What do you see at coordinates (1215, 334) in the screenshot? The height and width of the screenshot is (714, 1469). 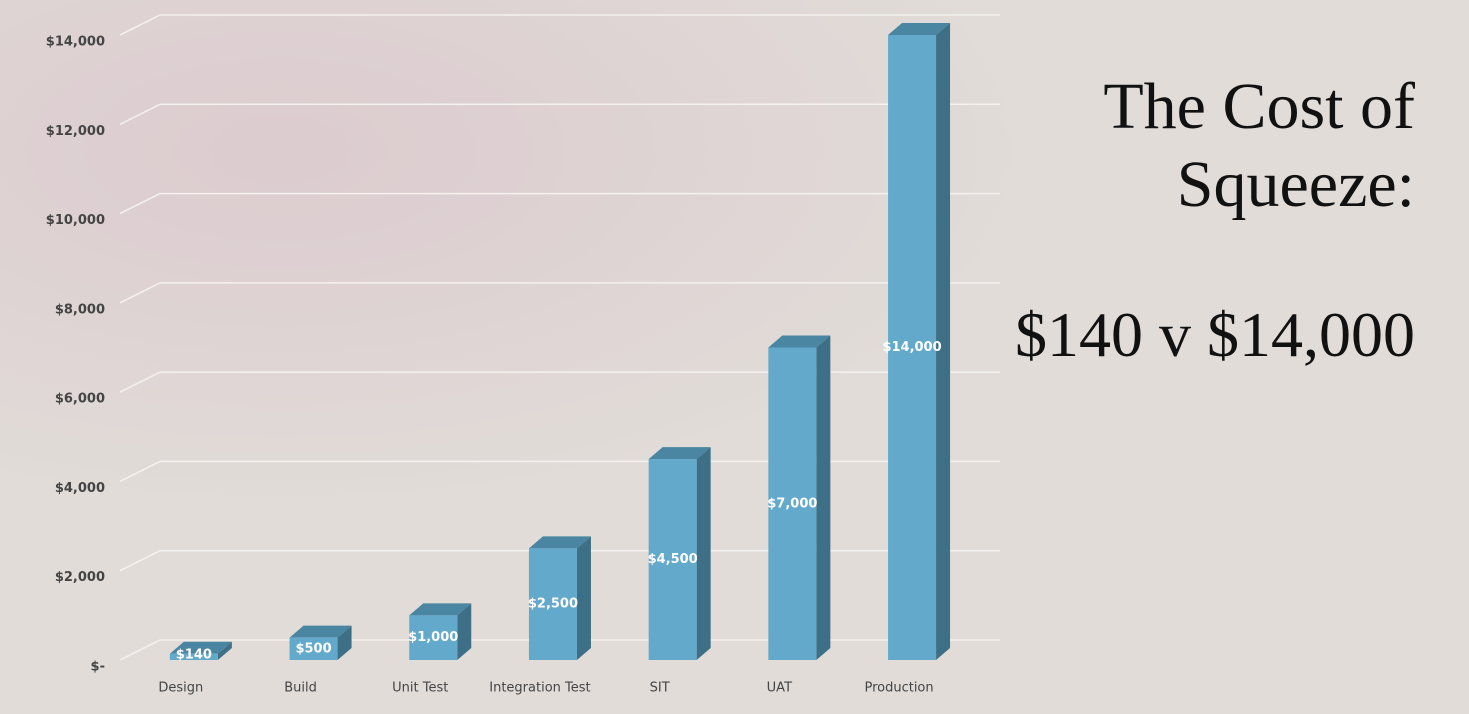 I see `chart-subtitle: $140 v $14,000` at bounding box center [1215, 334].